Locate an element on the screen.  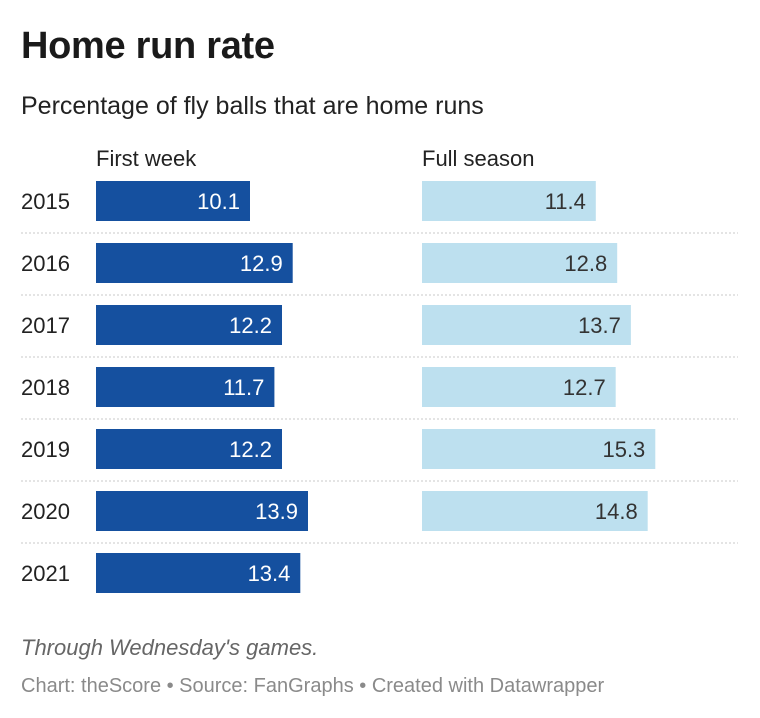
data-label: 13.4 is located at coordinates (269, 573).